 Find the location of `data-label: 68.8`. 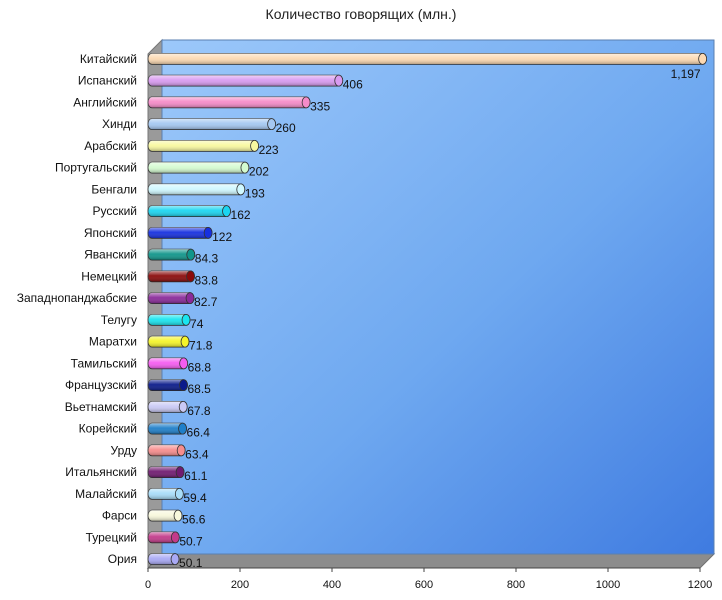

data-label: 68.8 is located at coordinates (200, 367).